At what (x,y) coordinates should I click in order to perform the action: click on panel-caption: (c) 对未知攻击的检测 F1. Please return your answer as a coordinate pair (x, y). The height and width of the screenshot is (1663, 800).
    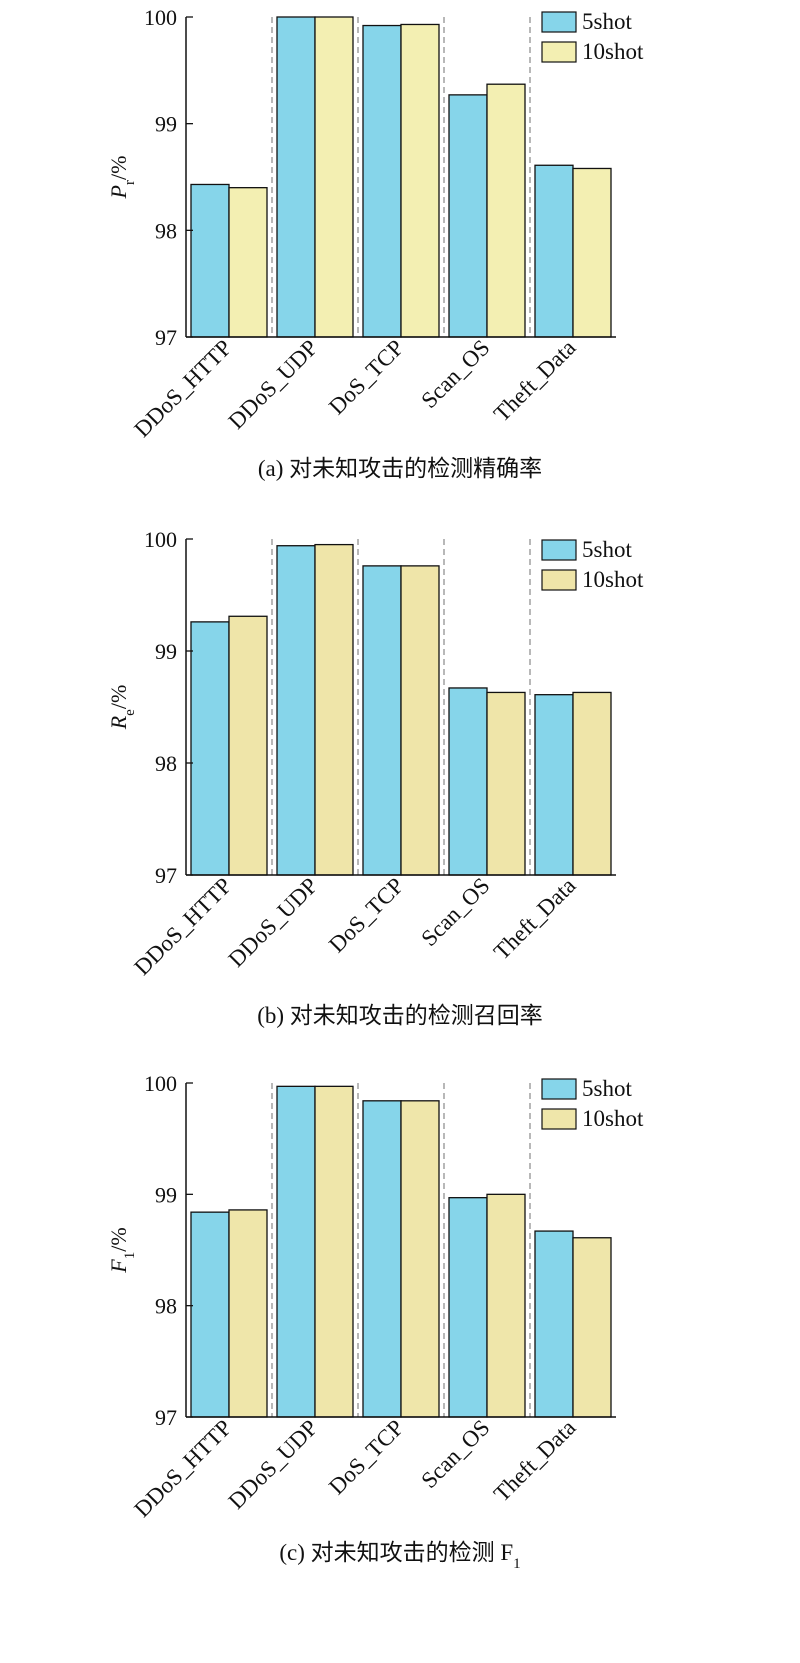
    Looking at the image, I should click on (399, 1556).